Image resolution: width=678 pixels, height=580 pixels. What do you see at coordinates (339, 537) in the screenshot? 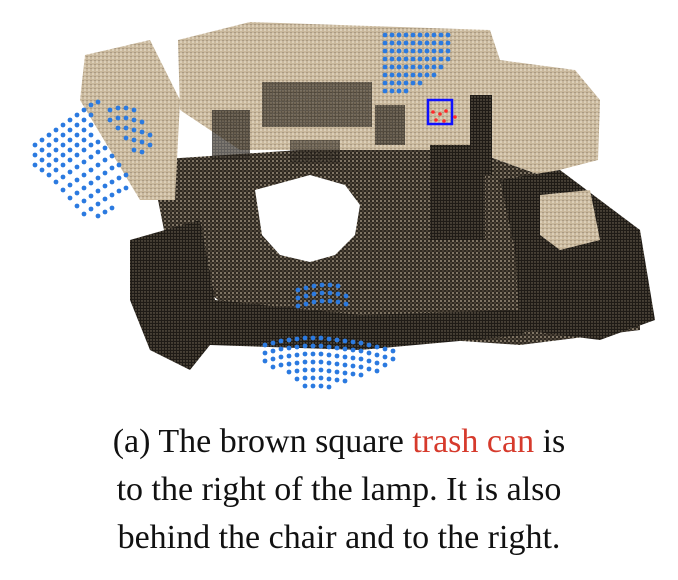
I see `caption-line-3: behind the chair and to the right.` at bounding box center [339, 537].